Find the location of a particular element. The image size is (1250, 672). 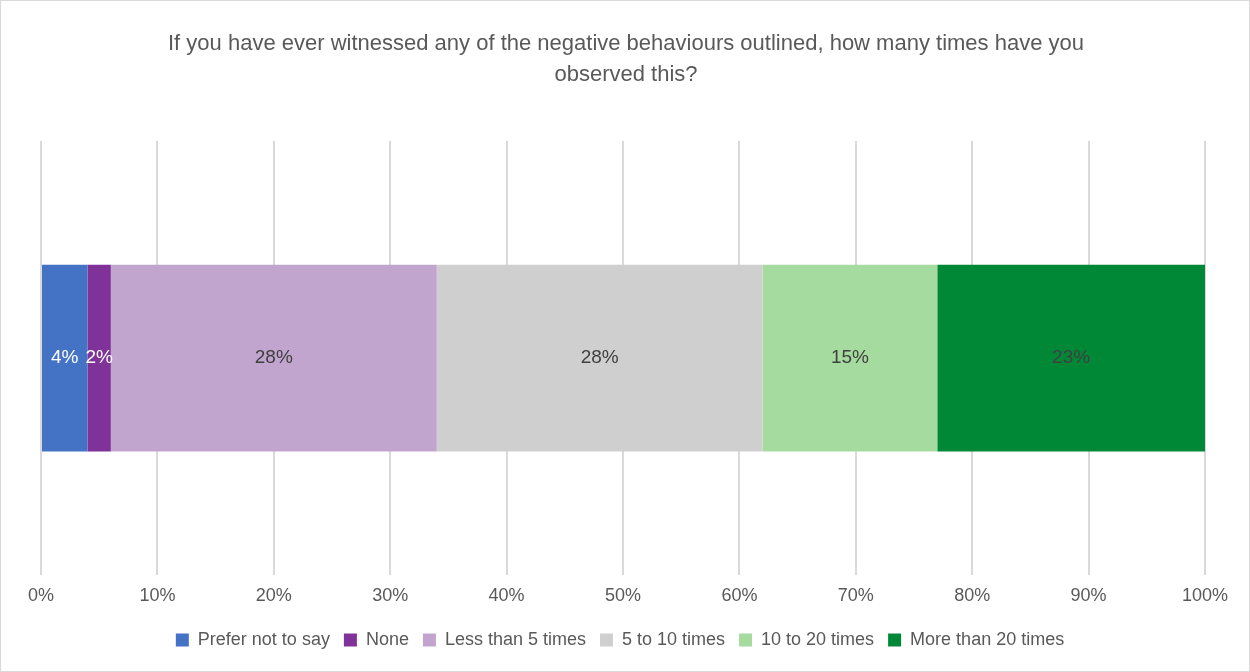

data-label: 15% is located at coordinates (850, 357).